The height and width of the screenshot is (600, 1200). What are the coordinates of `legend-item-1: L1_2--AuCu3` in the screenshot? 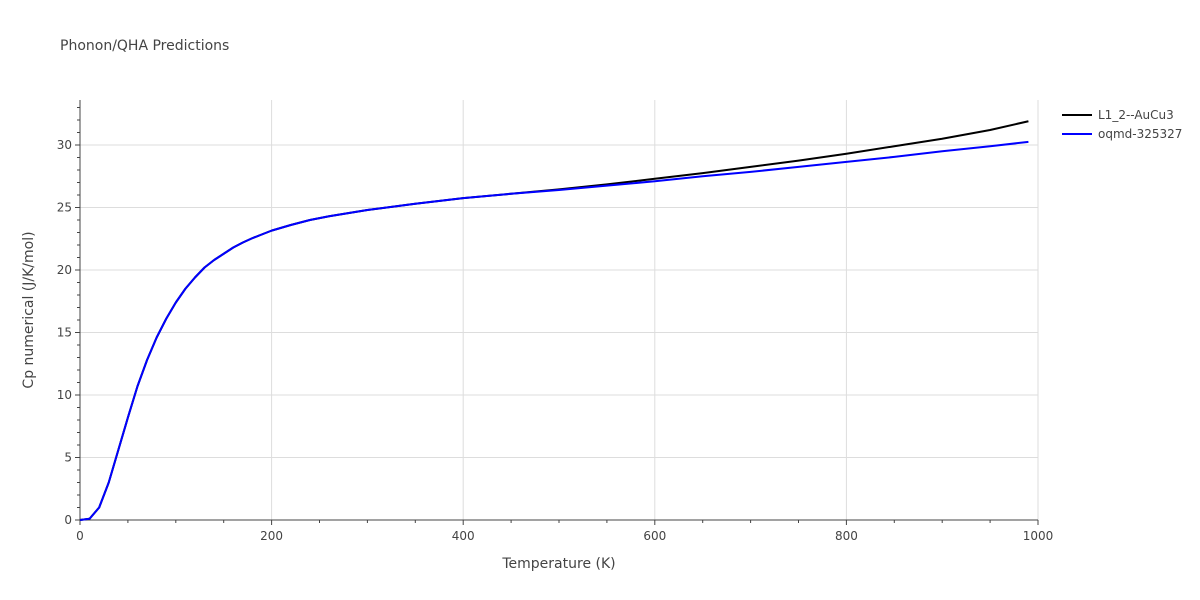 It's located at (1118, 115).